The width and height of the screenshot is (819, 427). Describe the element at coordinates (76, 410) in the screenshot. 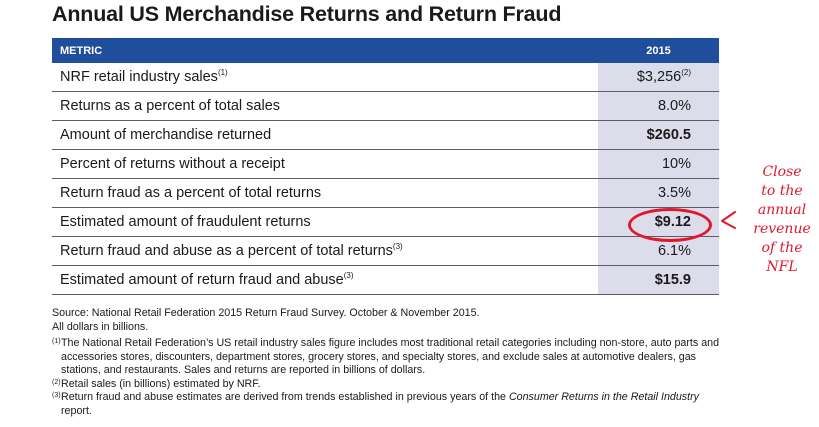

I see `footnote-text-part: report.` at that location.